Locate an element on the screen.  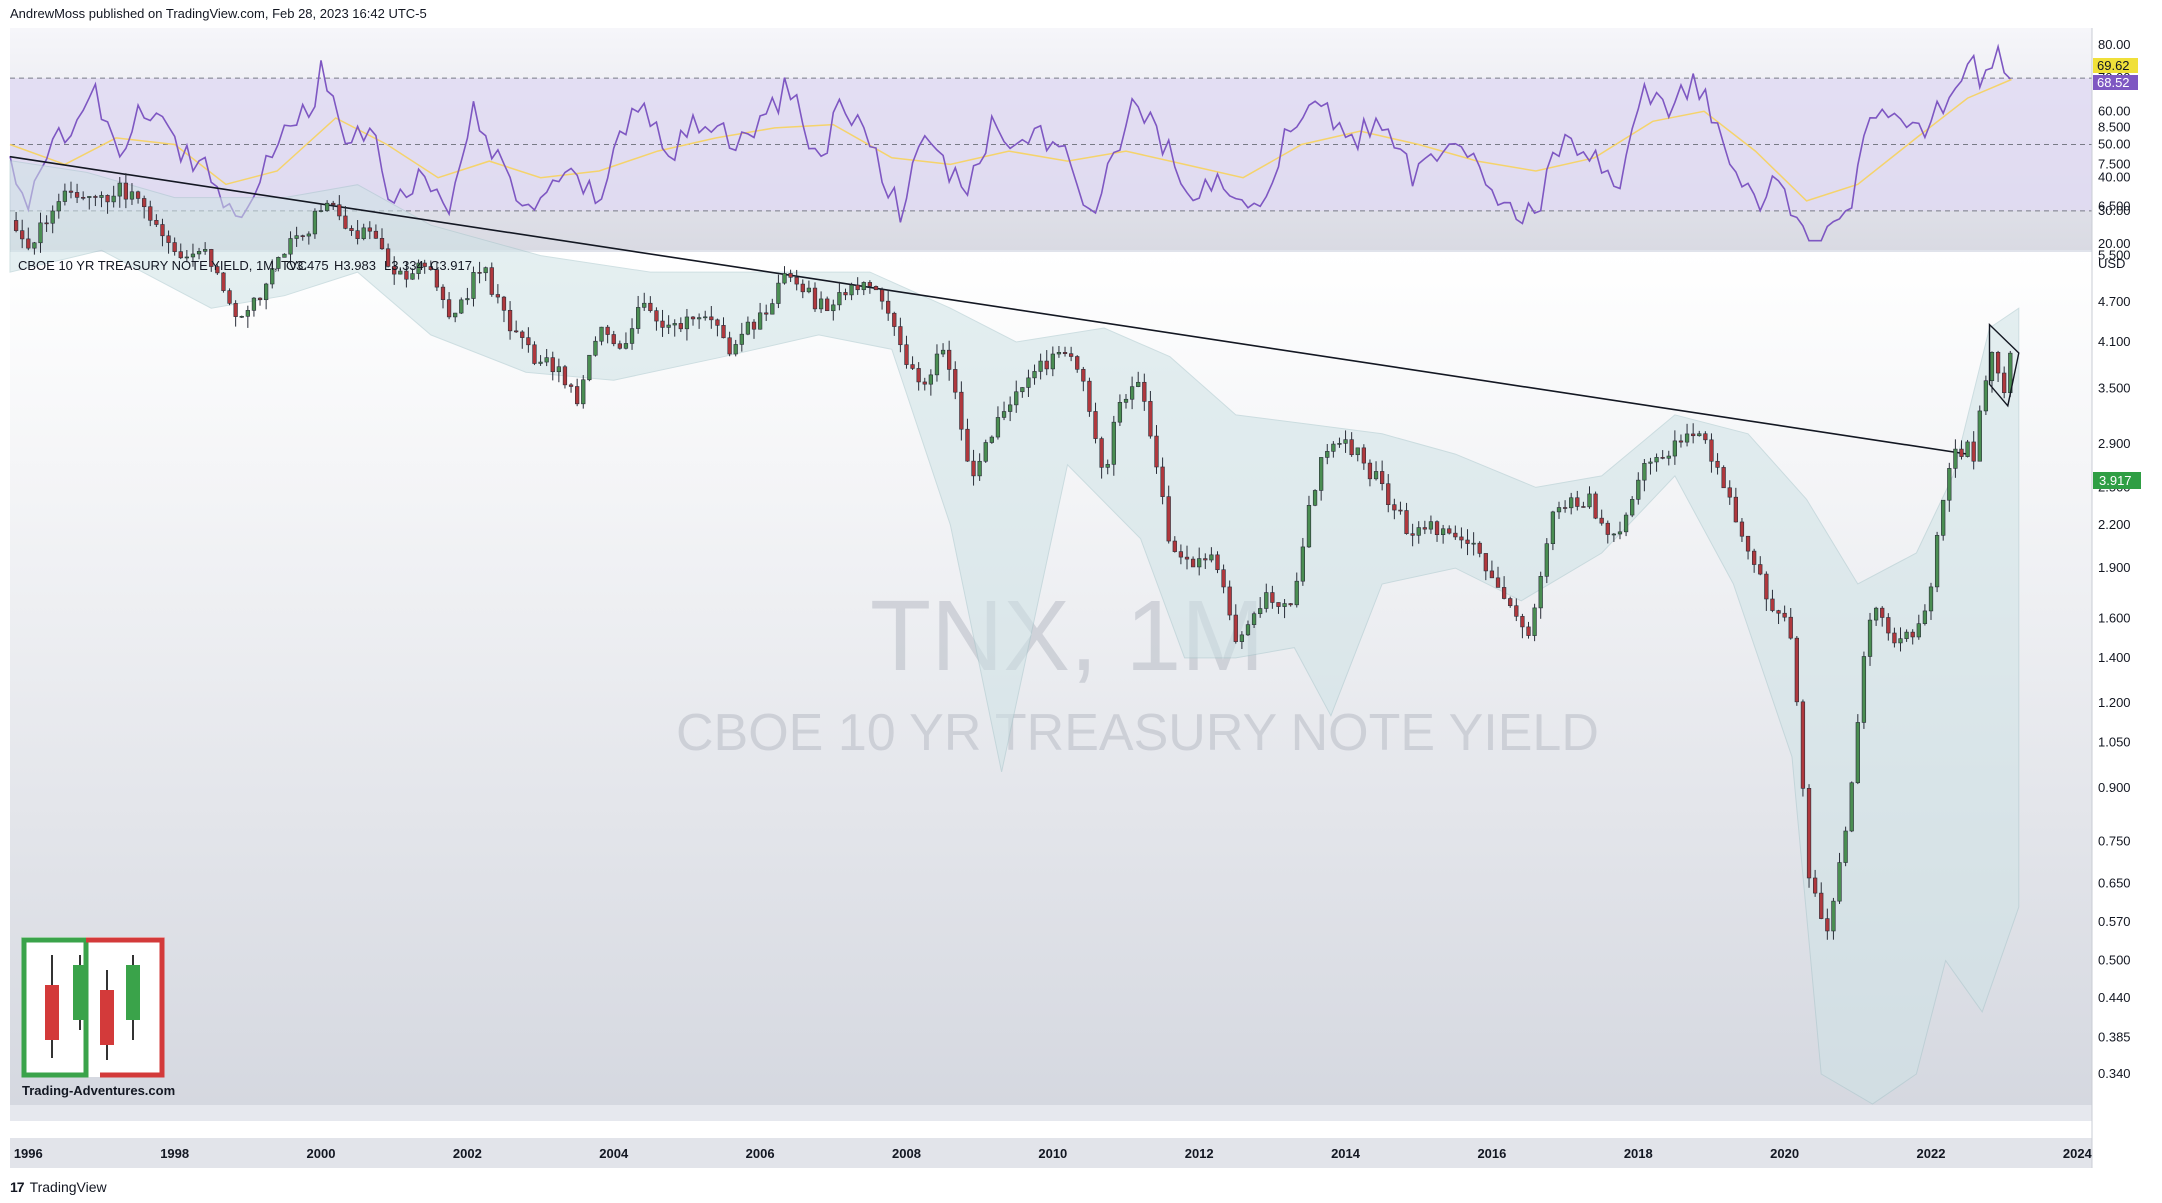
price-tick-label: 0.440 is located at coordinates (2114, 997).